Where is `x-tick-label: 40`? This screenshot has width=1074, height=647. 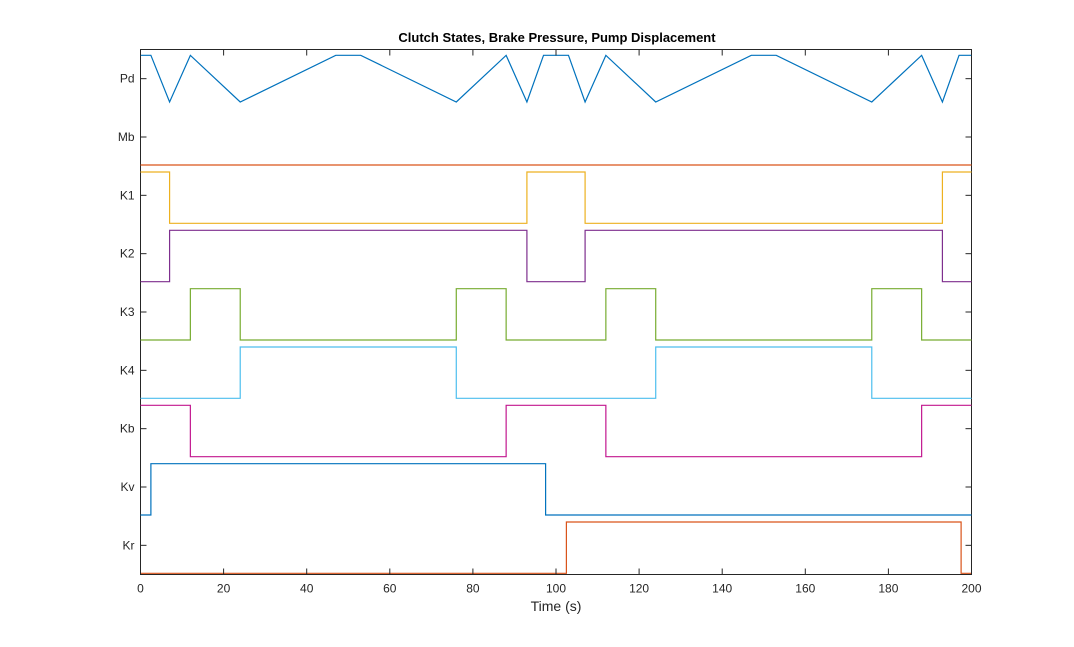 x-tick-label: 40 is located at coordinates (307, 589).